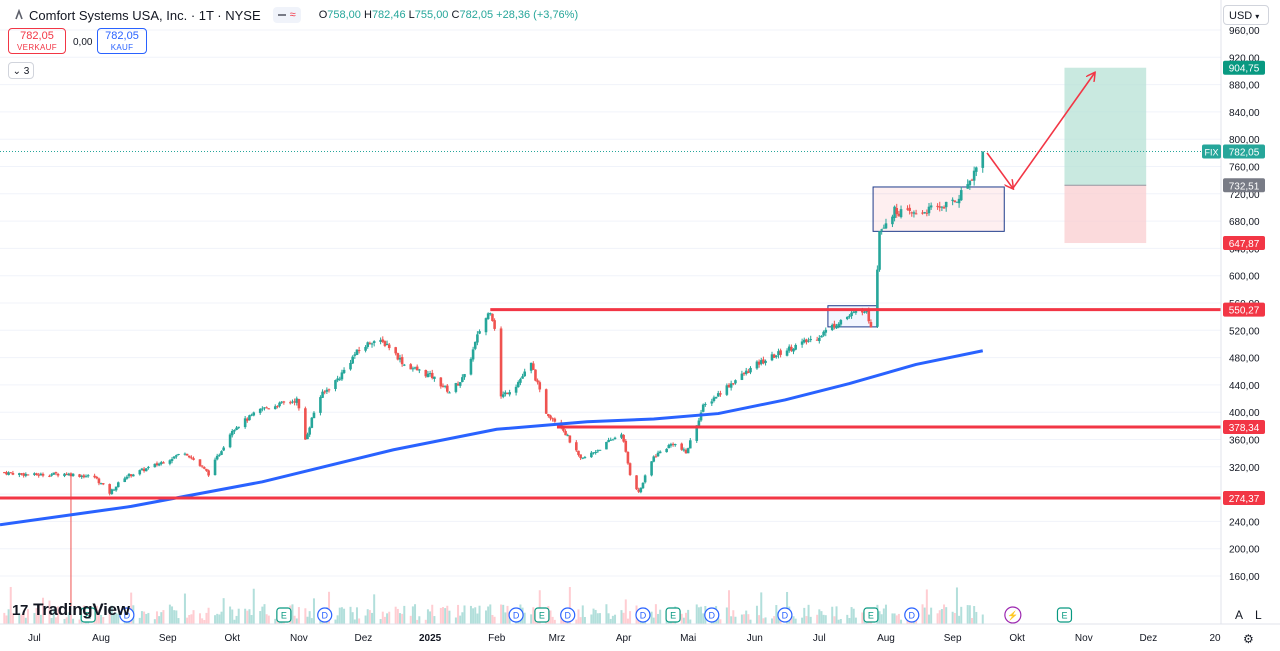 The width and height of the screenshot is (1280, 651). Describe the element at coordinates (1105, 126) in the screenshot. I see `target-zone` at that location.